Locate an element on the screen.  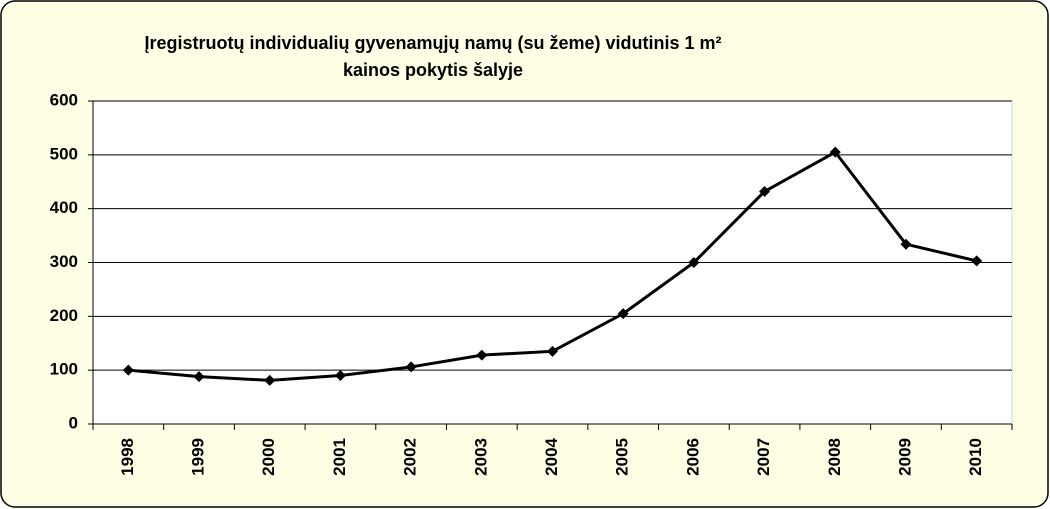
x-tick-label: 2002 is located at coordinates (410, 457).